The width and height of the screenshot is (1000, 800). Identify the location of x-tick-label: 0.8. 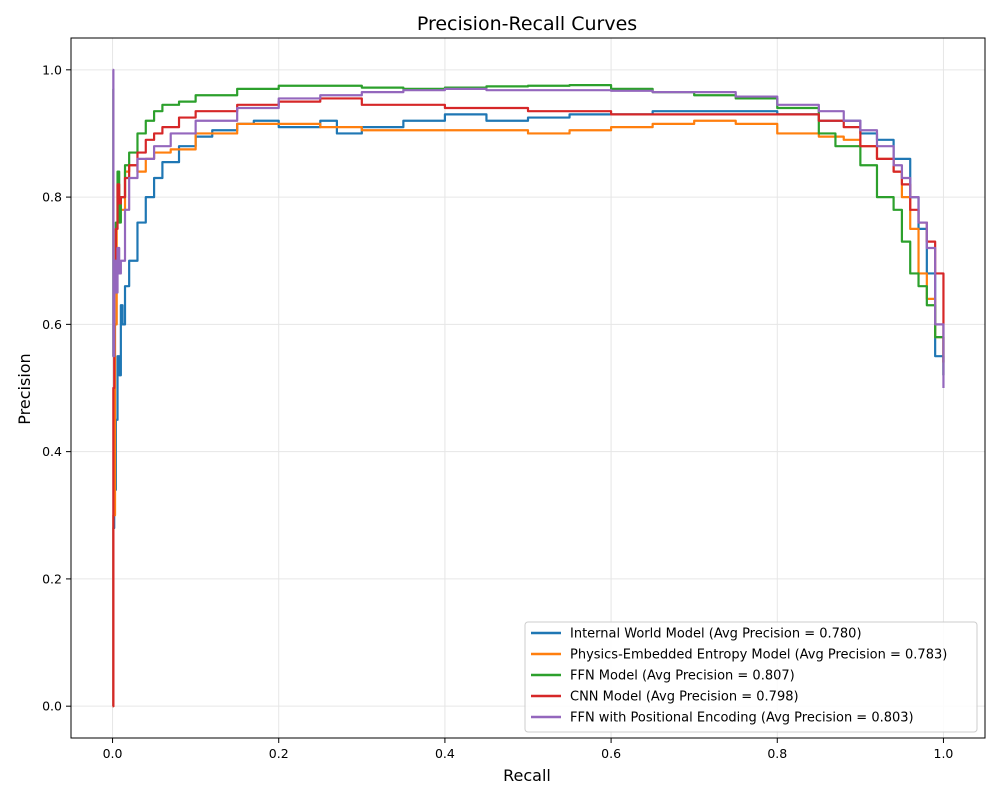
(777, 753).